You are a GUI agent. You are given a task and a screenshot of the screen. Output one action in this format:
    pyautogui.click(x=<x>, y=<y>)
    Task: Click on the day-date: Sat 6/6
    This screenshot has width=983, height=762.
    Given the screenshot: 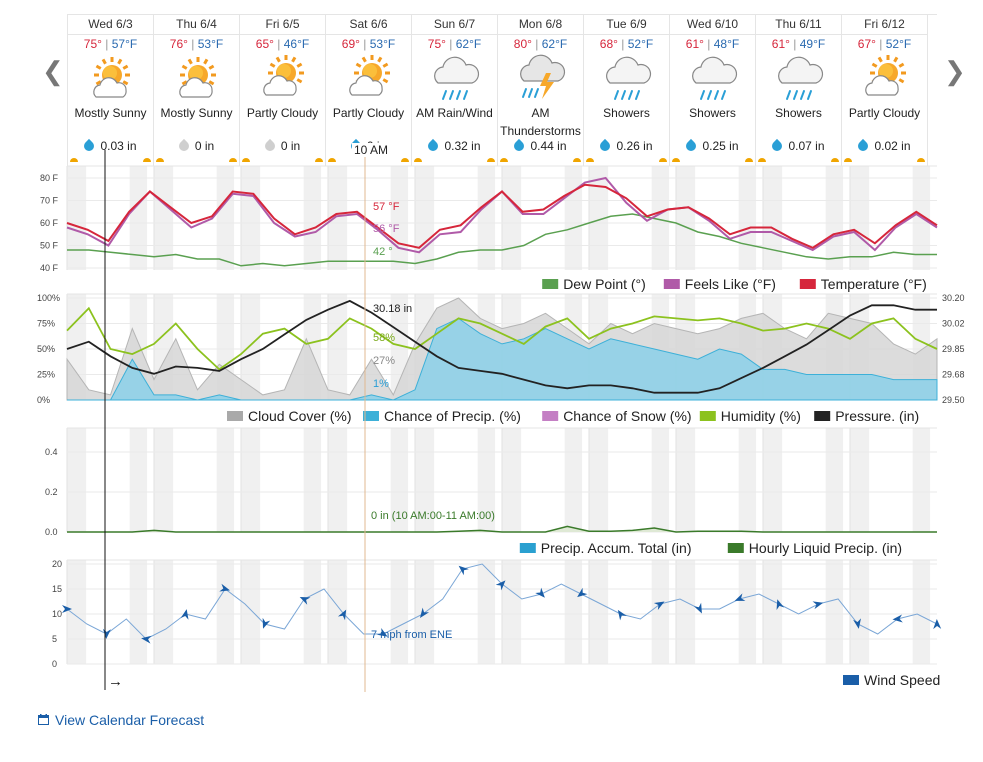 What is the action you would take?
    pyautogui.click(x=368, y=25)
    